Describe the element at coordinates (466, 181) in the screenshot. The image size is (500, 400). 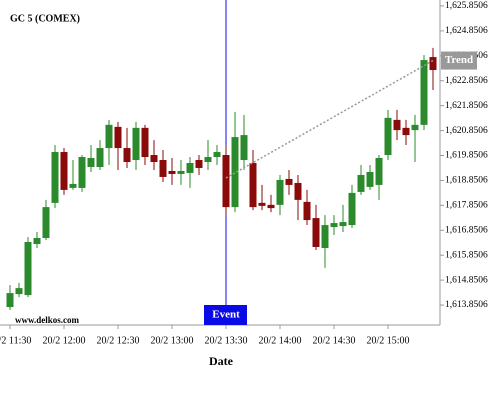
I see `y-tick-label: 1,618.8506` at that location.